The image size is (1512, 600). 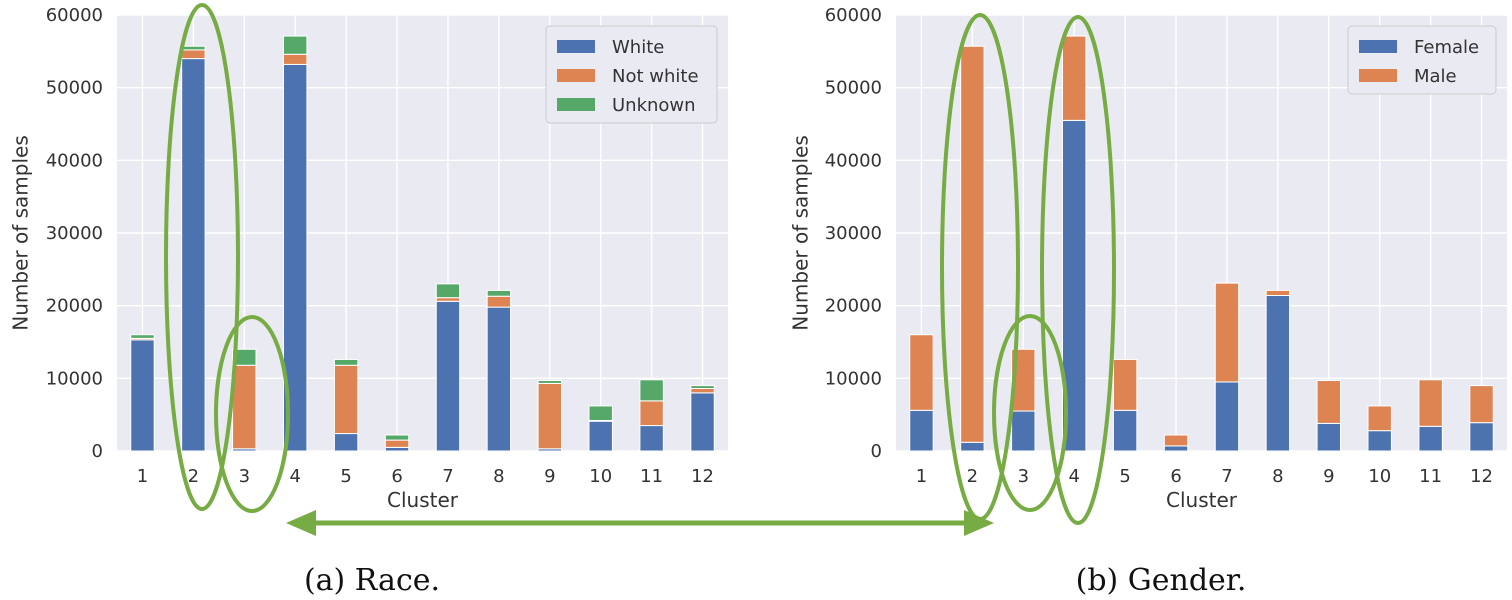 I want to click on legend-label: Unknown, so click(x=654, y=105).